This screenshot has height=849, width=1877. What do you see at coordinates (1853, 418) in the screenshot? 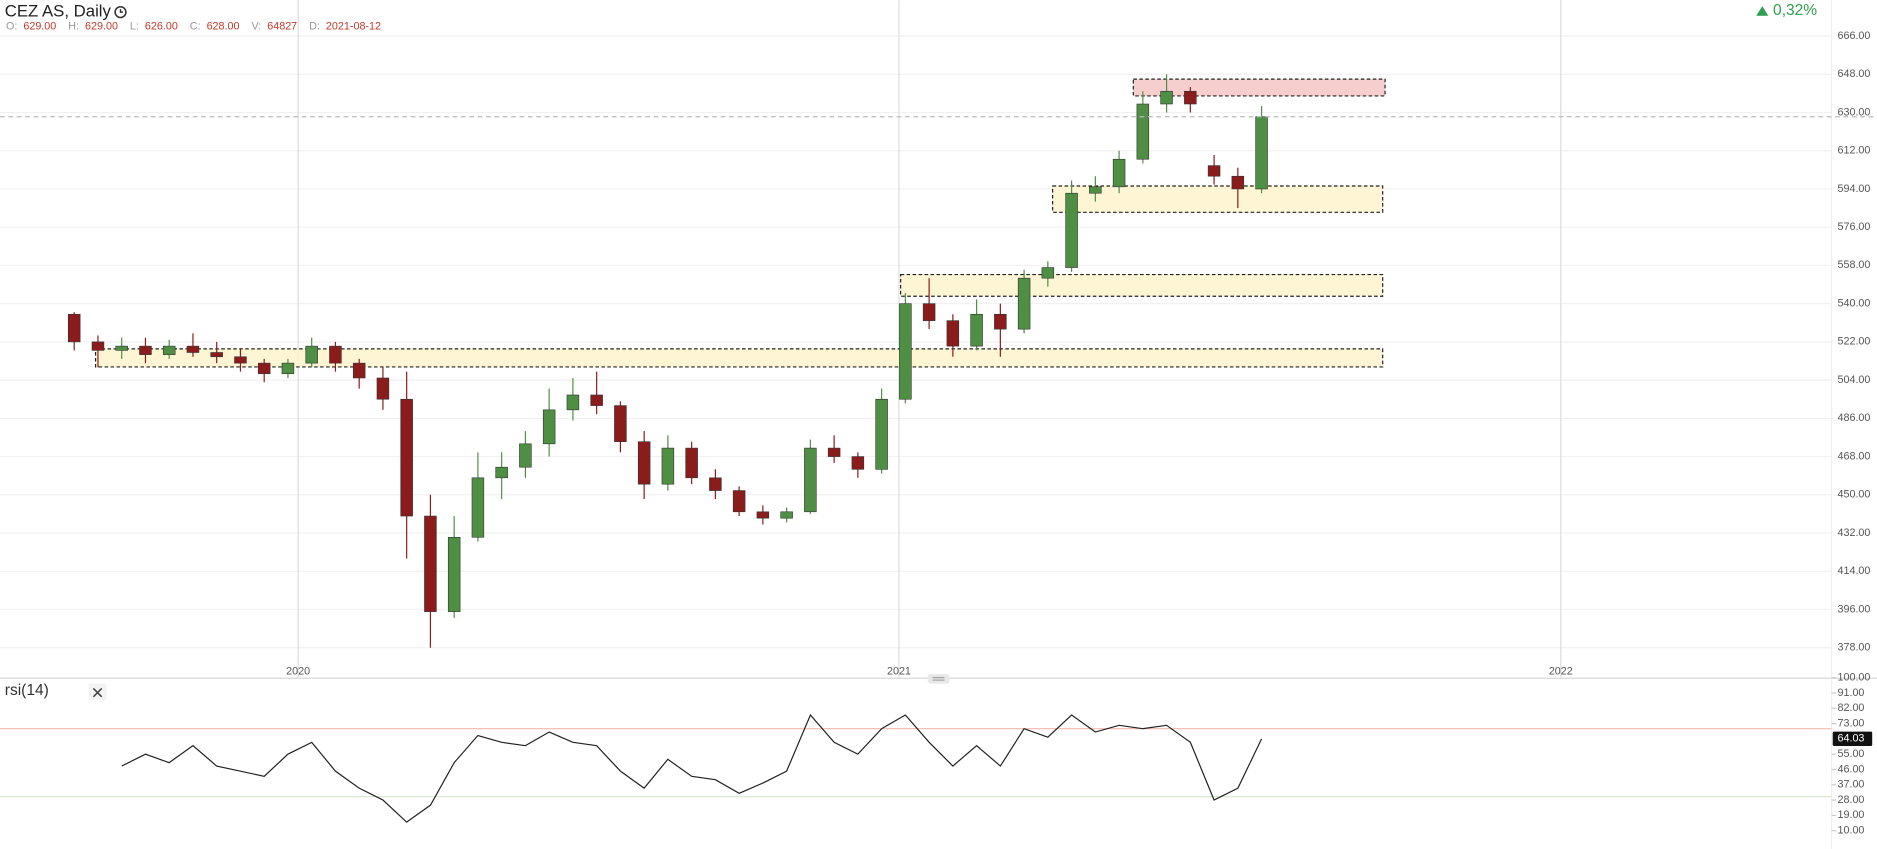
I see `y-tick-label: 486.00` at bounding box center [1853, 418].